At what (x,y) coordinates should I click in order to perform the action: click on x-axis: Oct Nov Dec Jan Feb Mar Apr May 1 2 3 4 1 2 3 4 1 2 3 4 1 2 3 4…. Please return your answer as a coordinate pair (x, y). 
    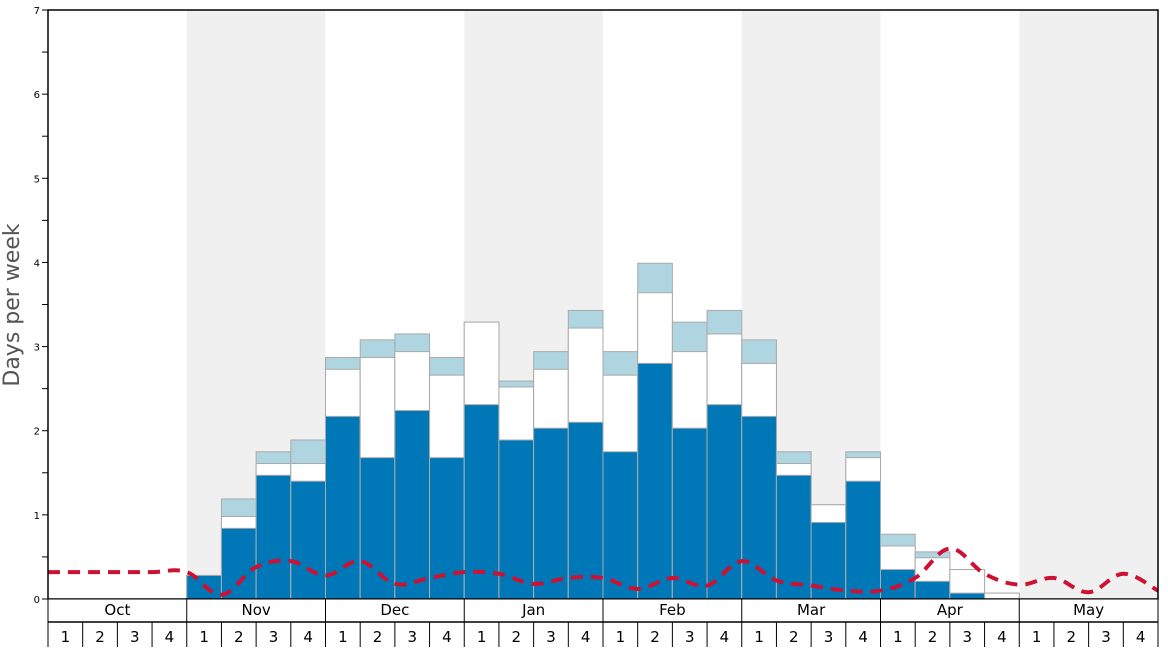
    Looking at the image, I should click on (603, 622).